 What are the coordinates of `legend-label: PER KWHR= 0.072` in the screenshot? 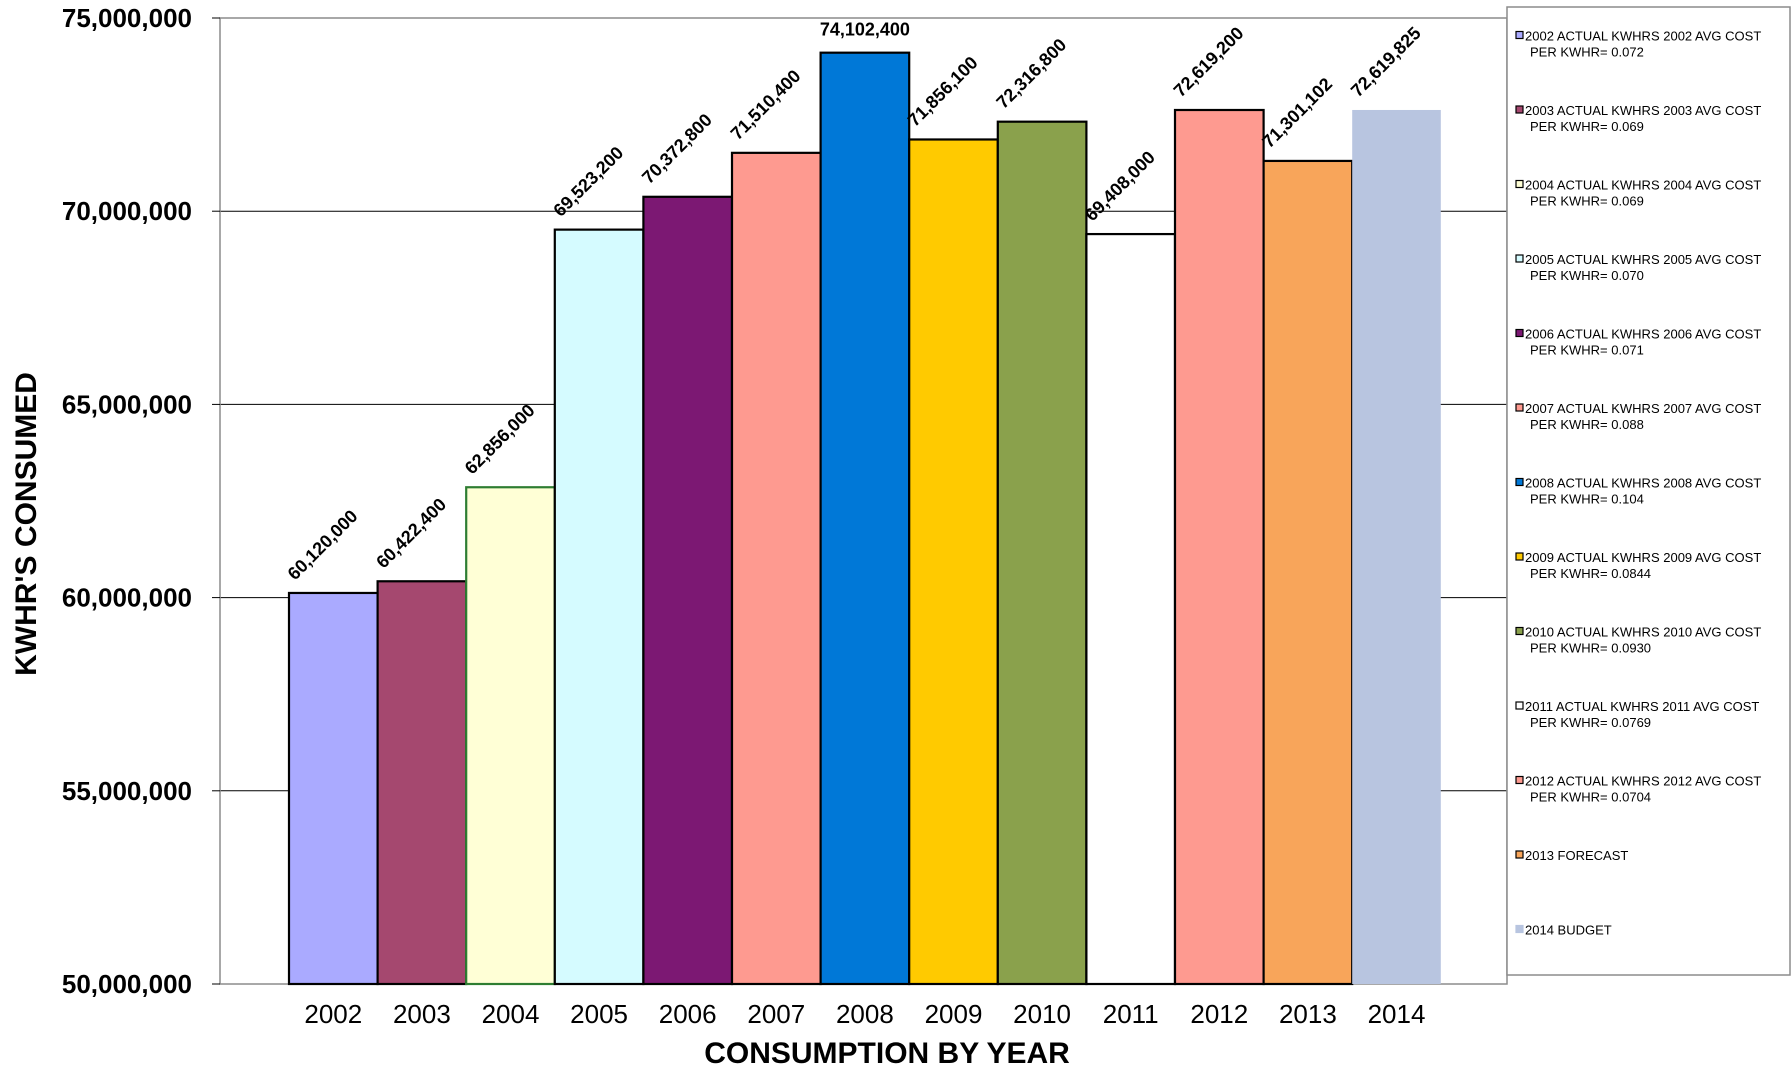 It's located at (1587, 52).